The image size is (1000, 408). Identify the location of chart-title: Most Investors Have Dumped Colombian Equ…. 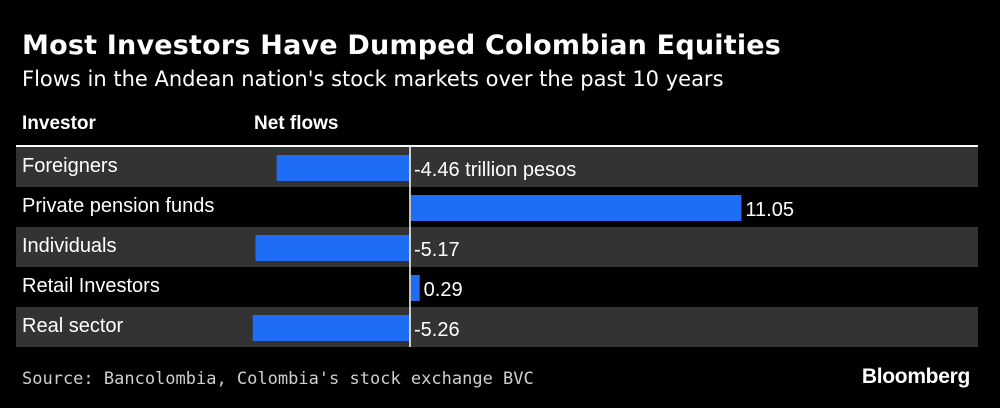
(402, 45).